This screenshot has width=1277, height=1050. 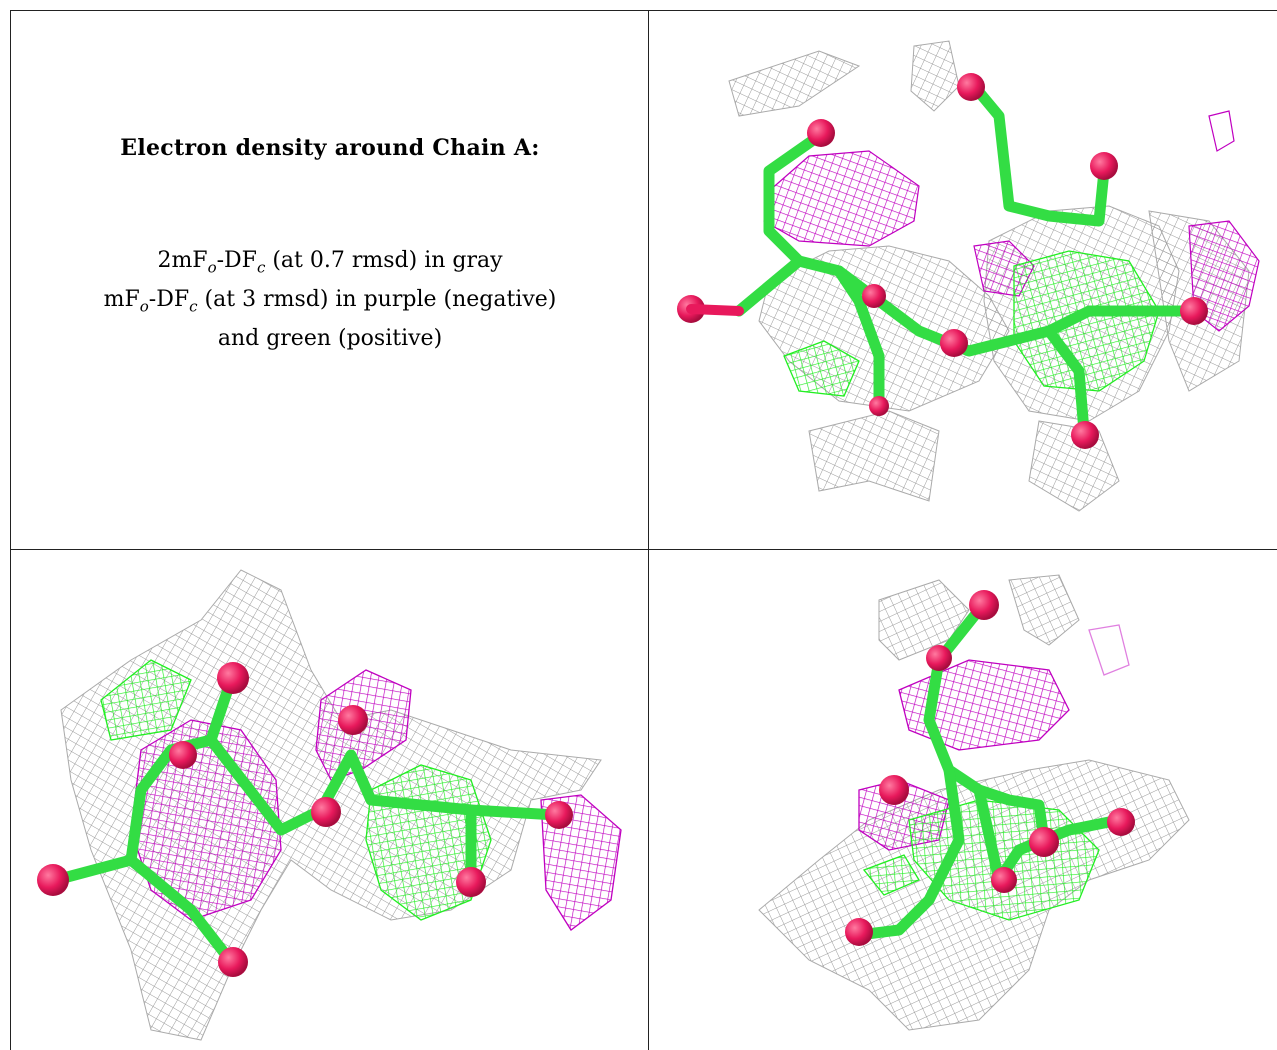 What do you see at coordinates (377, 299) in the screenshot?
I see `caption-line-2-suffix: (at 3 rmsd) in purple (negative)` at bounding box center [377, 299].